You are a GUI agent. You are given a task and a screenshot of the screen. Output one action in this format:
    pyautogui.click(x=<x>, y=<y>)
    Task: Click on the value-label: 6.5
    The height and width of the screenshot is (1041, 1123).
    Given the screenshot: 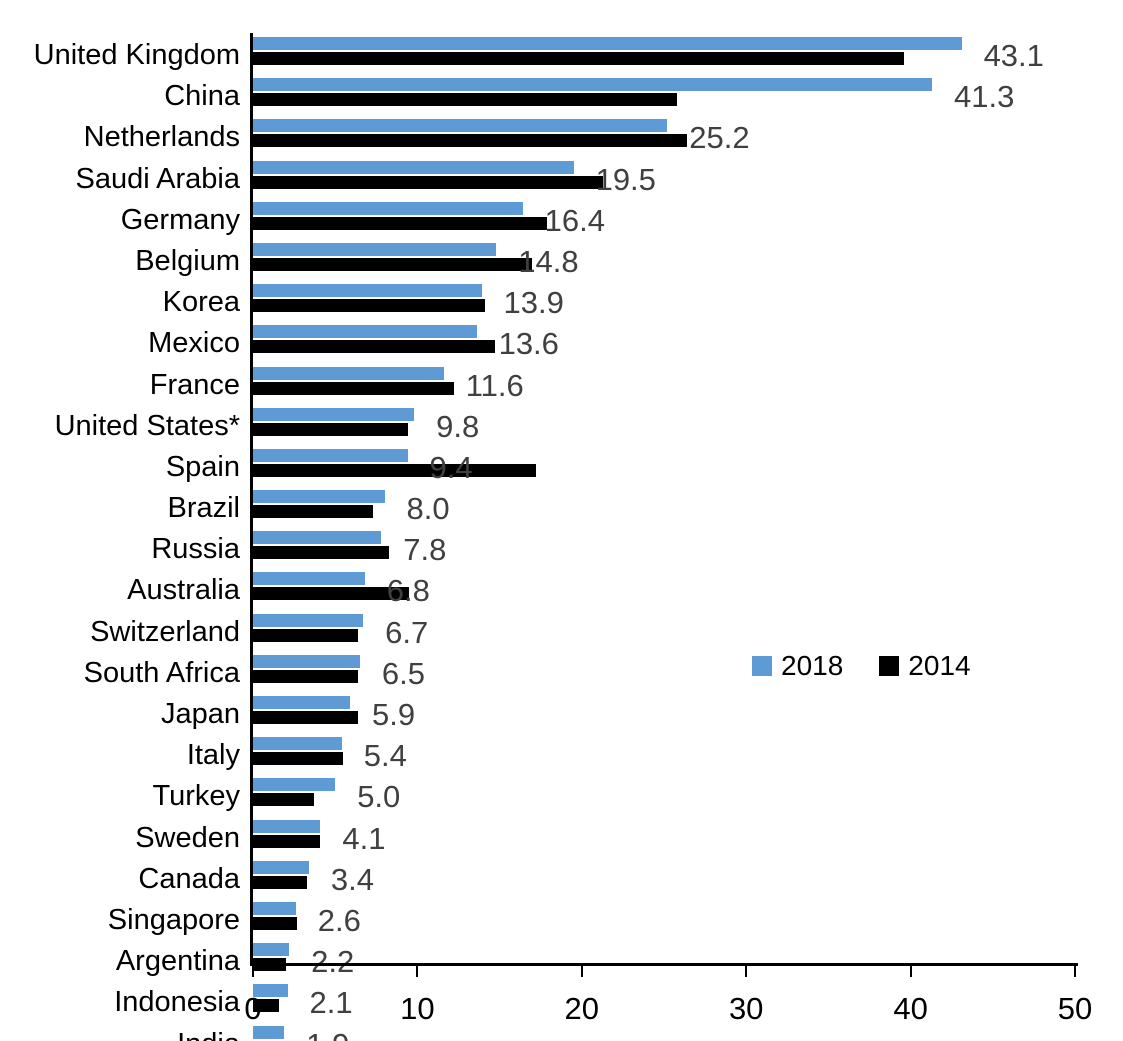 What is the action you would take?
    pyautogui.click(x=403, y=673)
    